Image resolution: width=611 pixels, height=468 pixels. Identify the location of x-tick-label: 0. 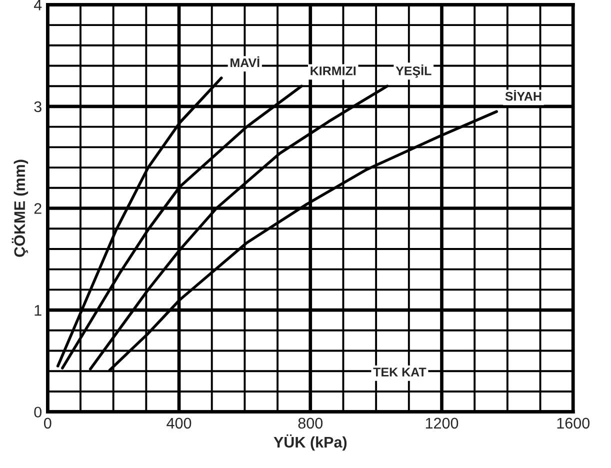
(48, 423).